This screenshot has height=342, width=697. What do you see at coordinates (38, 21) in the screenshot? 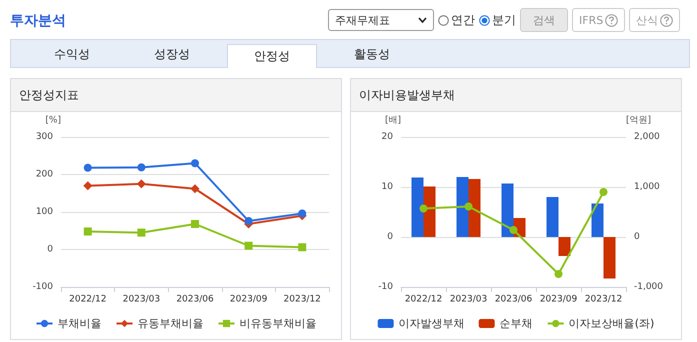
I see `text: 투자분석` at bounding box center [38, 21].